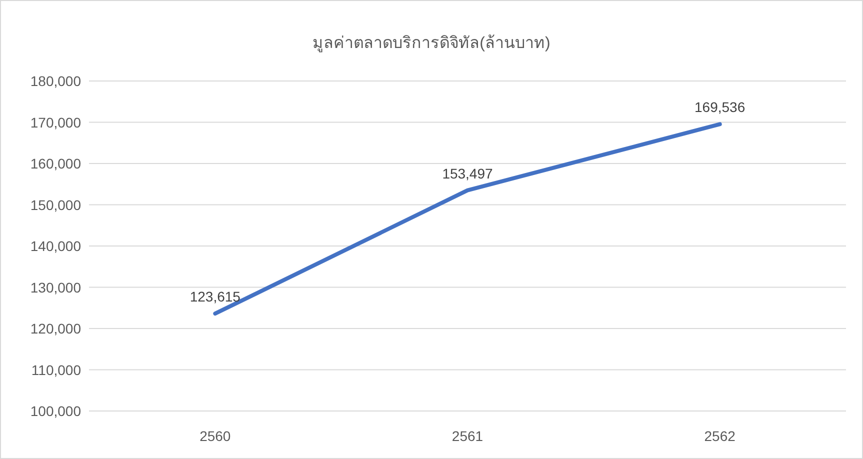  What do you see at coordinates (720, 436) in the screenshot?
I see `x-tick-label: 2562` at bounding box center [720, 436].